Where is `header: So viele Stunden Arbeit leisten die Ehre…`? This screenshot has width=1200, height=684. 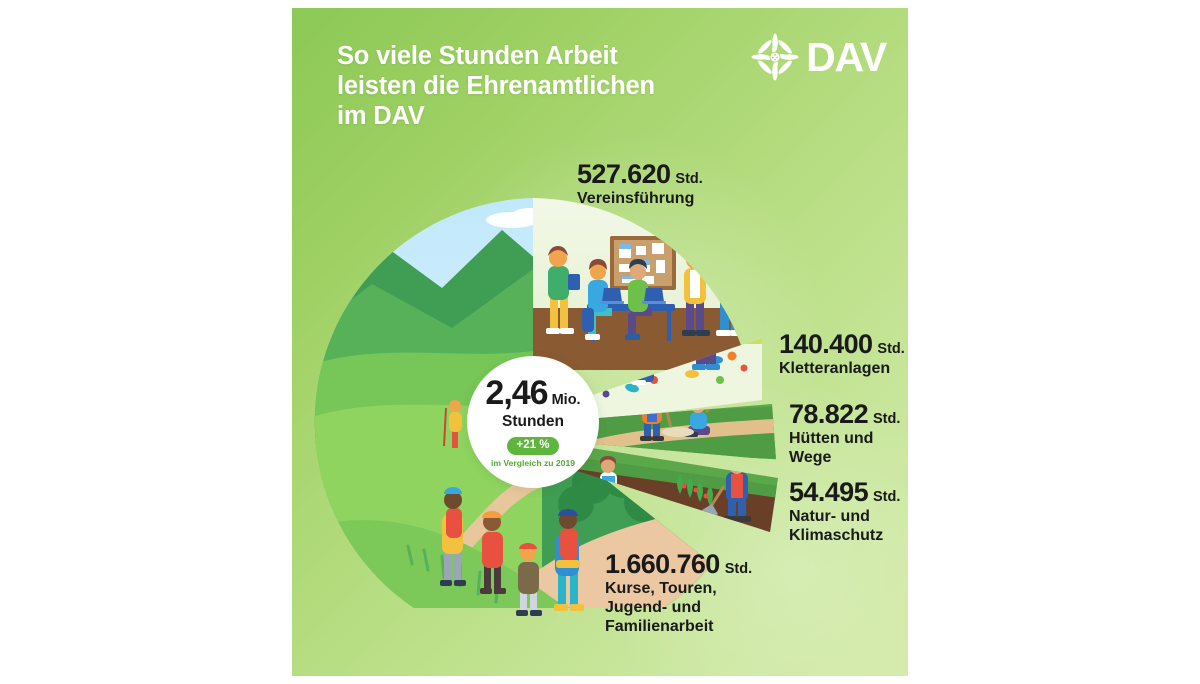 header: So viele Stunden Arbeit leisten die Ehre… is located at coordinates (600, 83).